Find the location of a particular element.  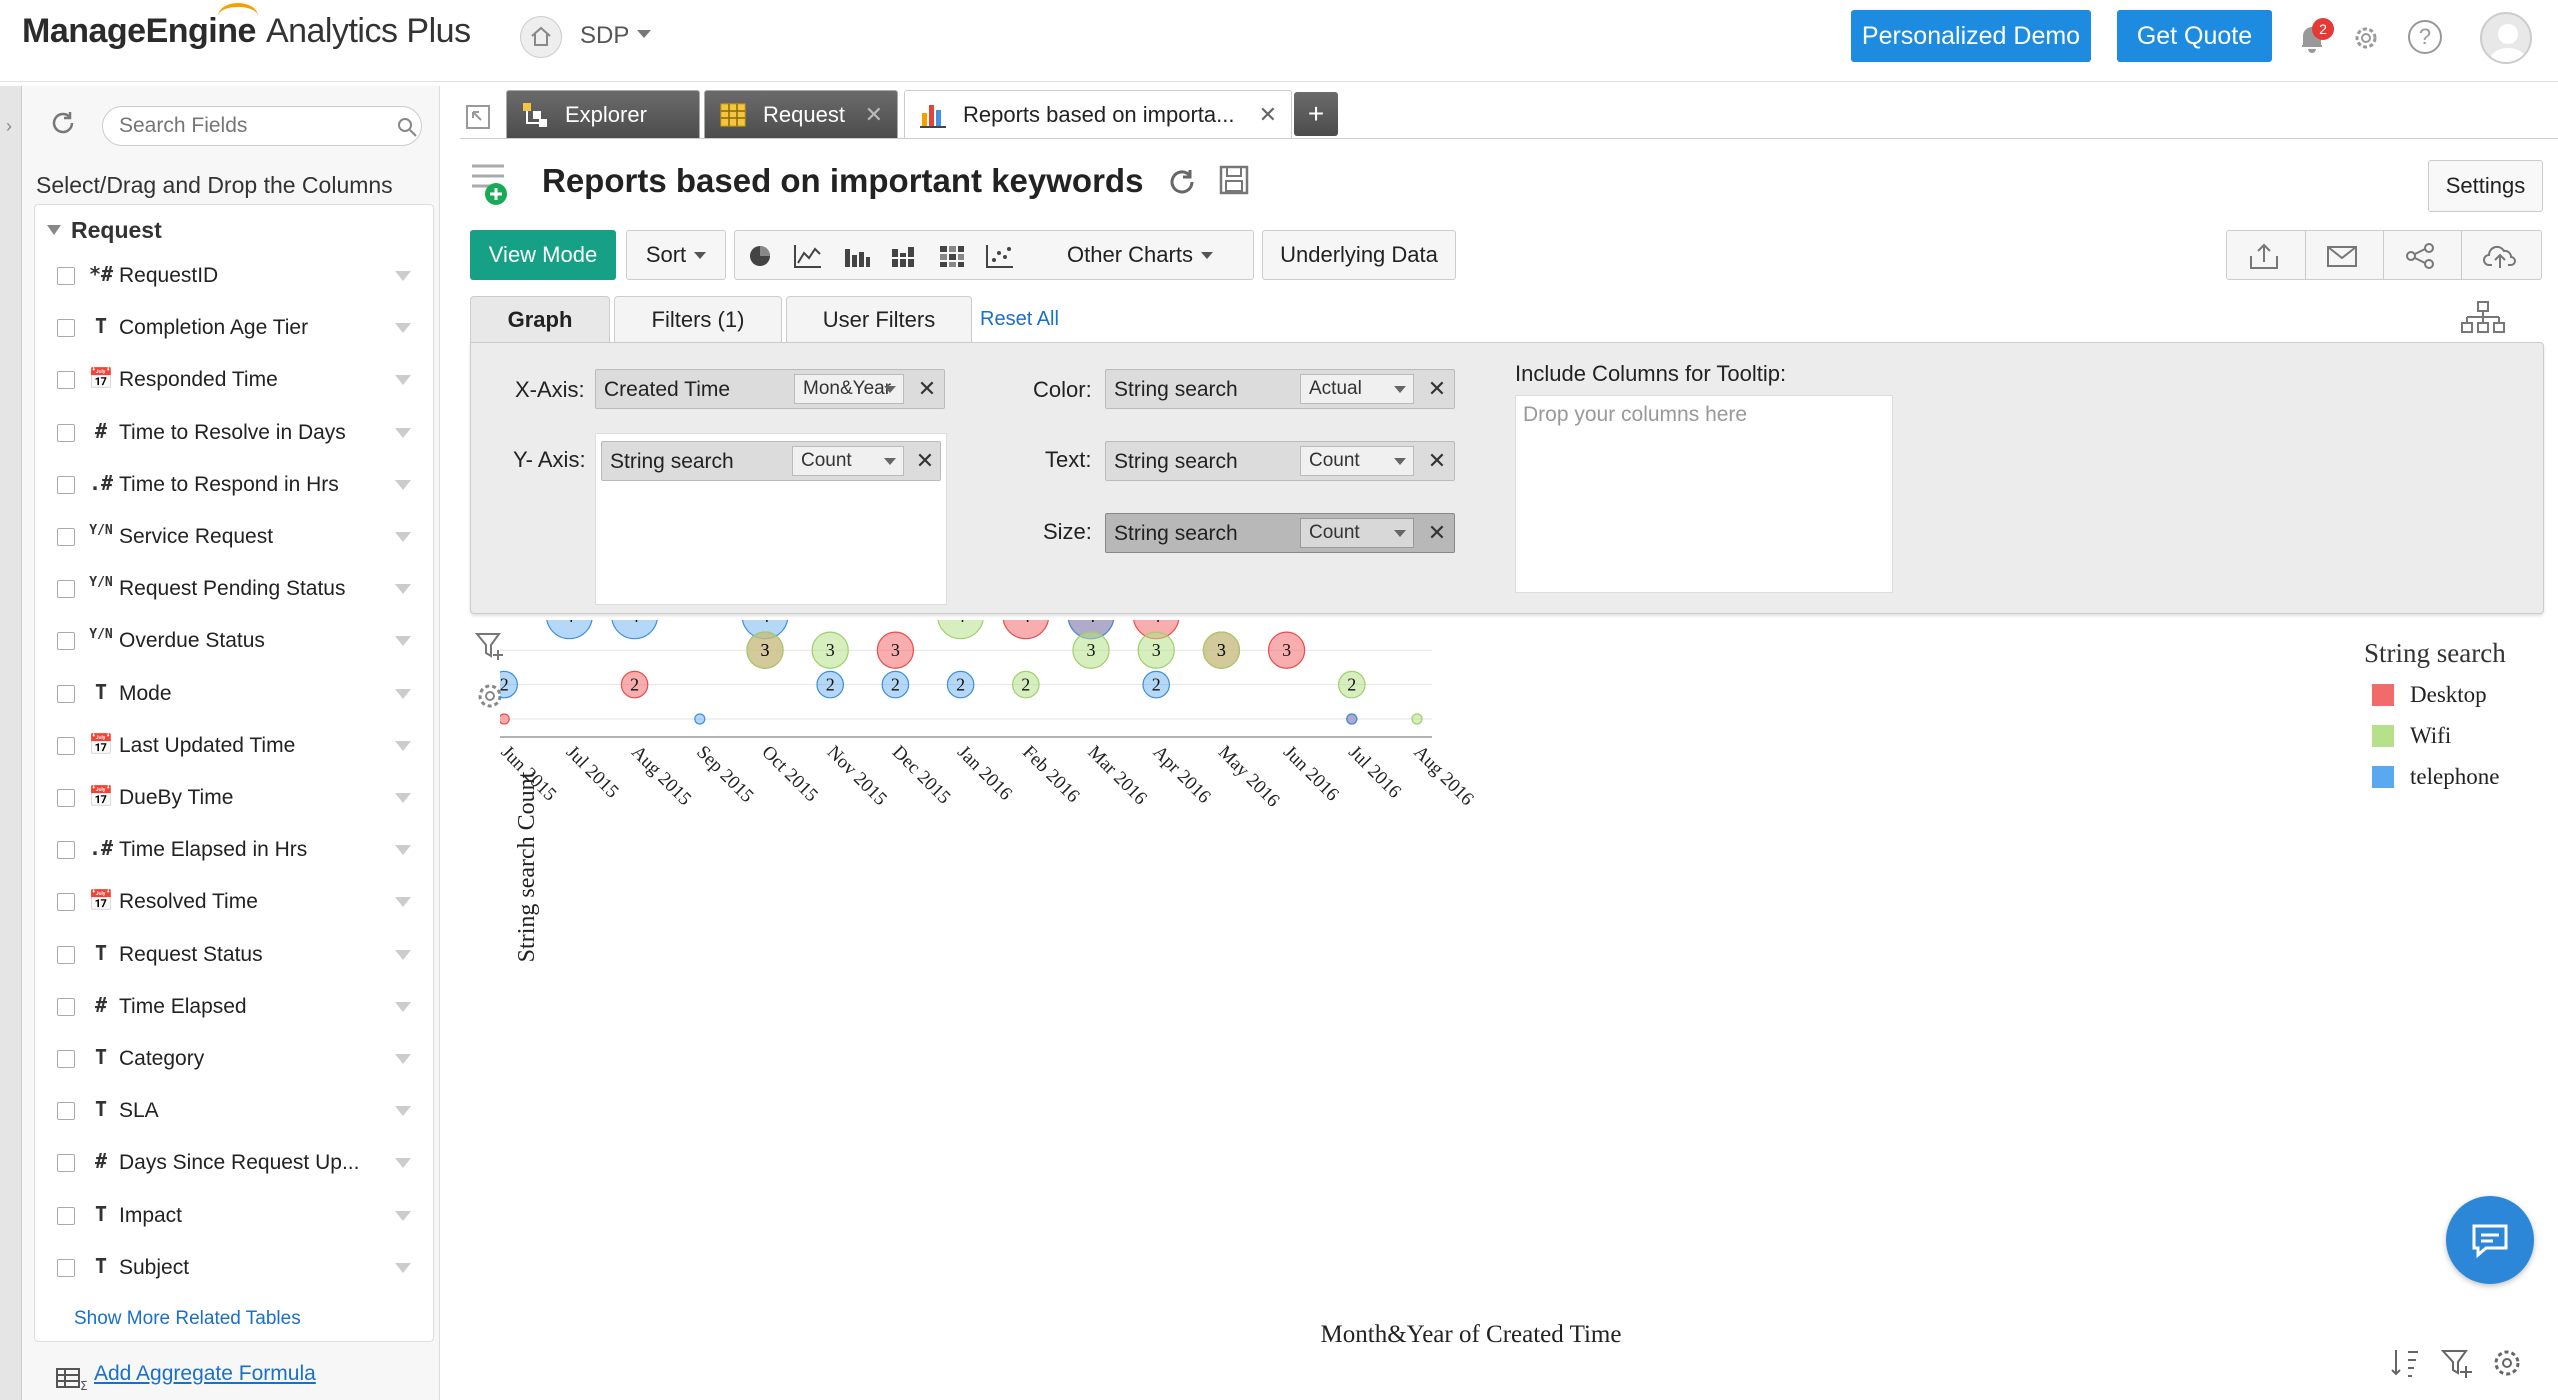

add-aggregate-formula-link: Add Aggregate Formula is located at coordinates (205, 1373).